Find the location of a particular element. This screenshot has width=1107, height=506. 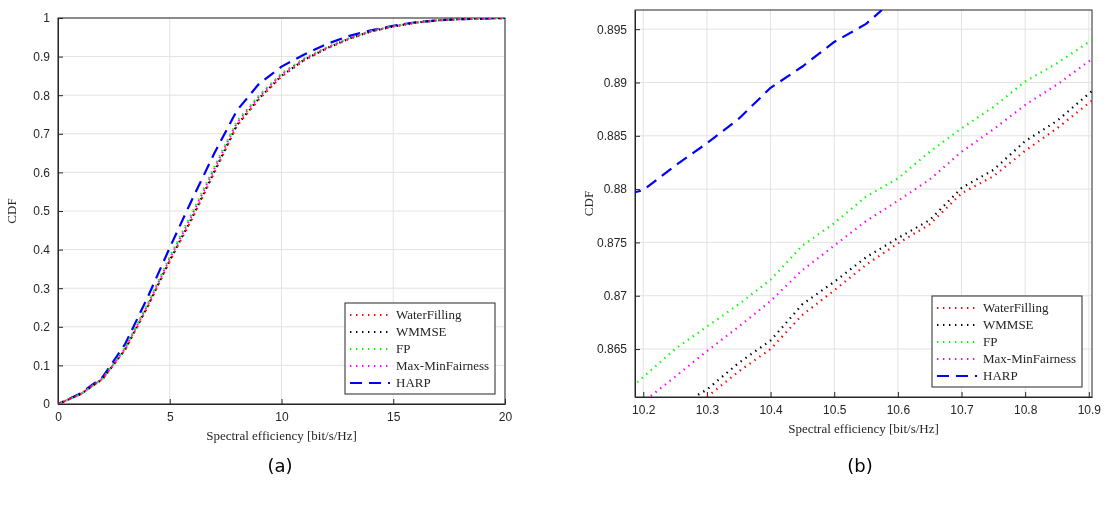

text: (a) is located at coordinates (280, 465).